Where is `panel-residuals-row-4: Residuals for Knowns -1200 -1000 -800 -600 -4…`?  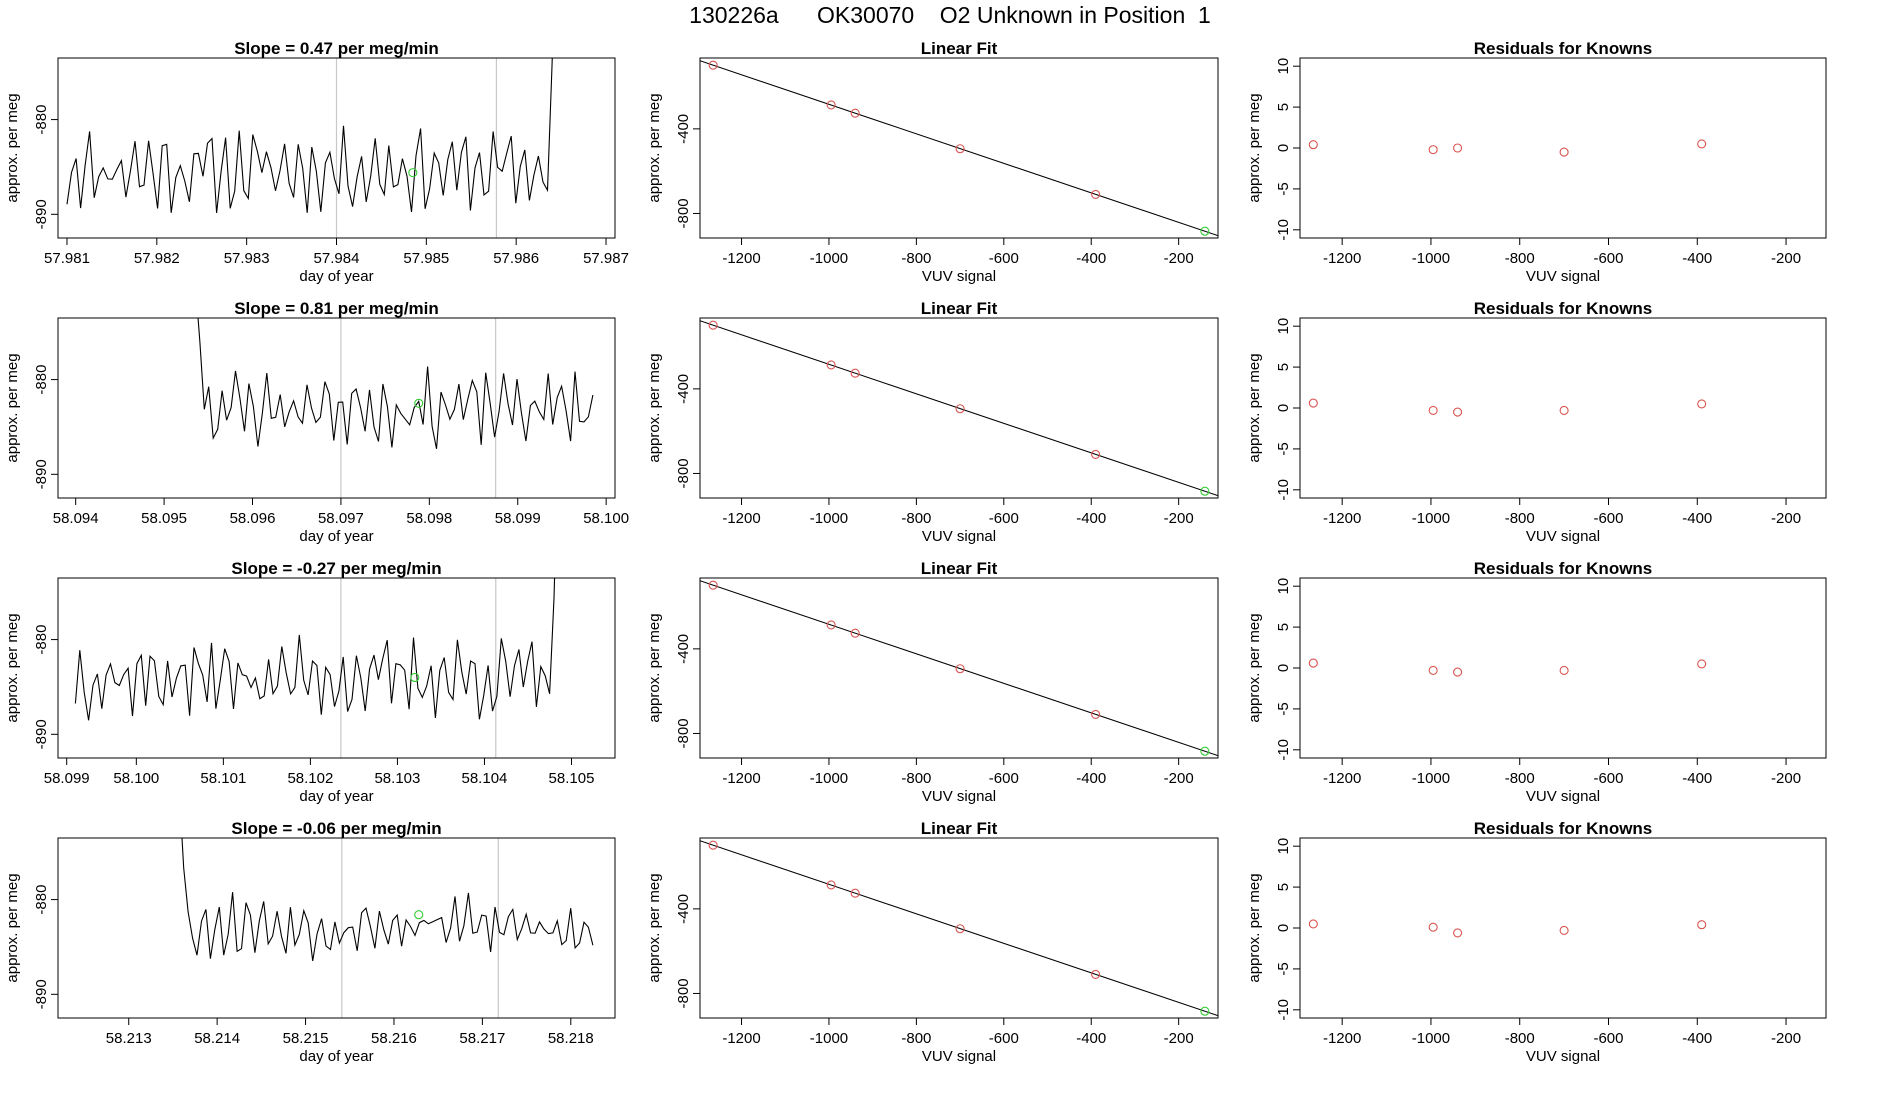 panel-residuals-row-4: Residuals for Knowns -1200 -1000 -800 -600 -4… is located at coordinates (1536, 942).